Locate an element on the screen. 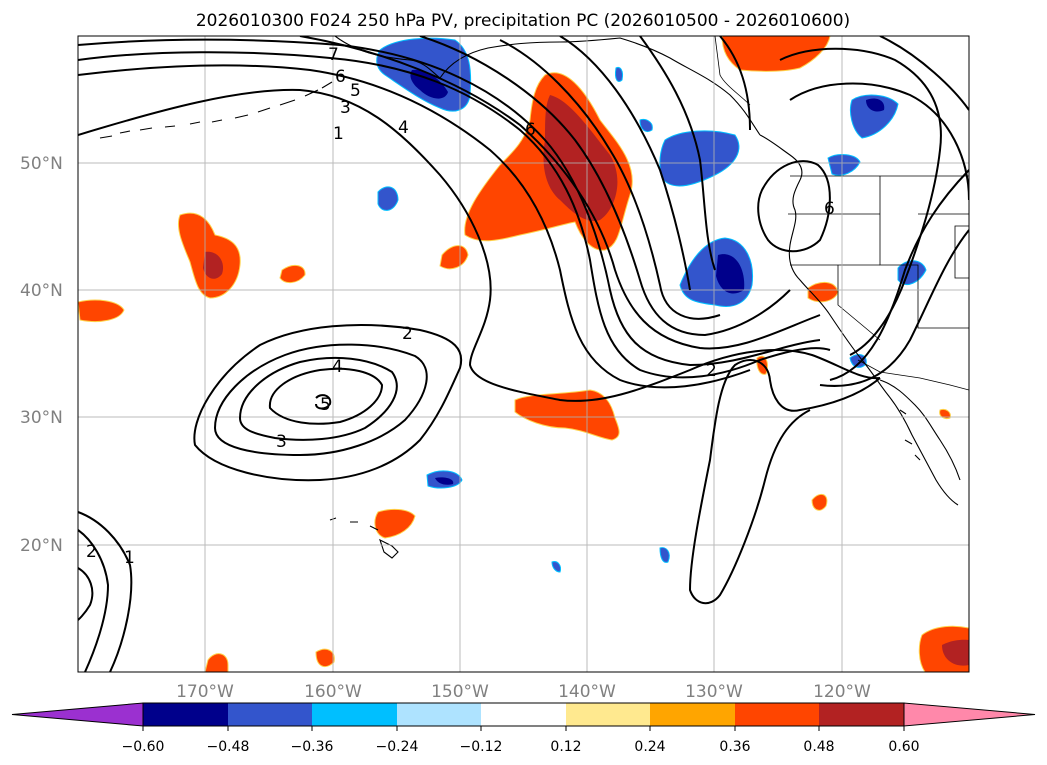  colorbar-extend-high is located at coordinates (969, 714).